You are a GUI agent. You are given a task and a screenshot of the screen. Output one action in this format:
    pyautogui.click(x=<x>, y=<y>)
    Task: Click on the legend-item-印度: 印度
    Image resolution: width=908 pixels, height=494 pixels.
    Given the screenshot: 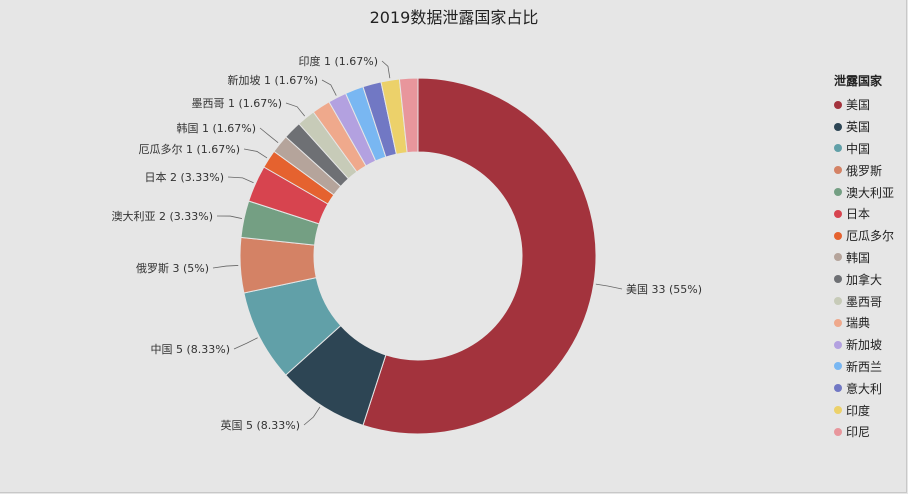 What is the action you would take?
    pyautogui.click(x=864, y=410)
    